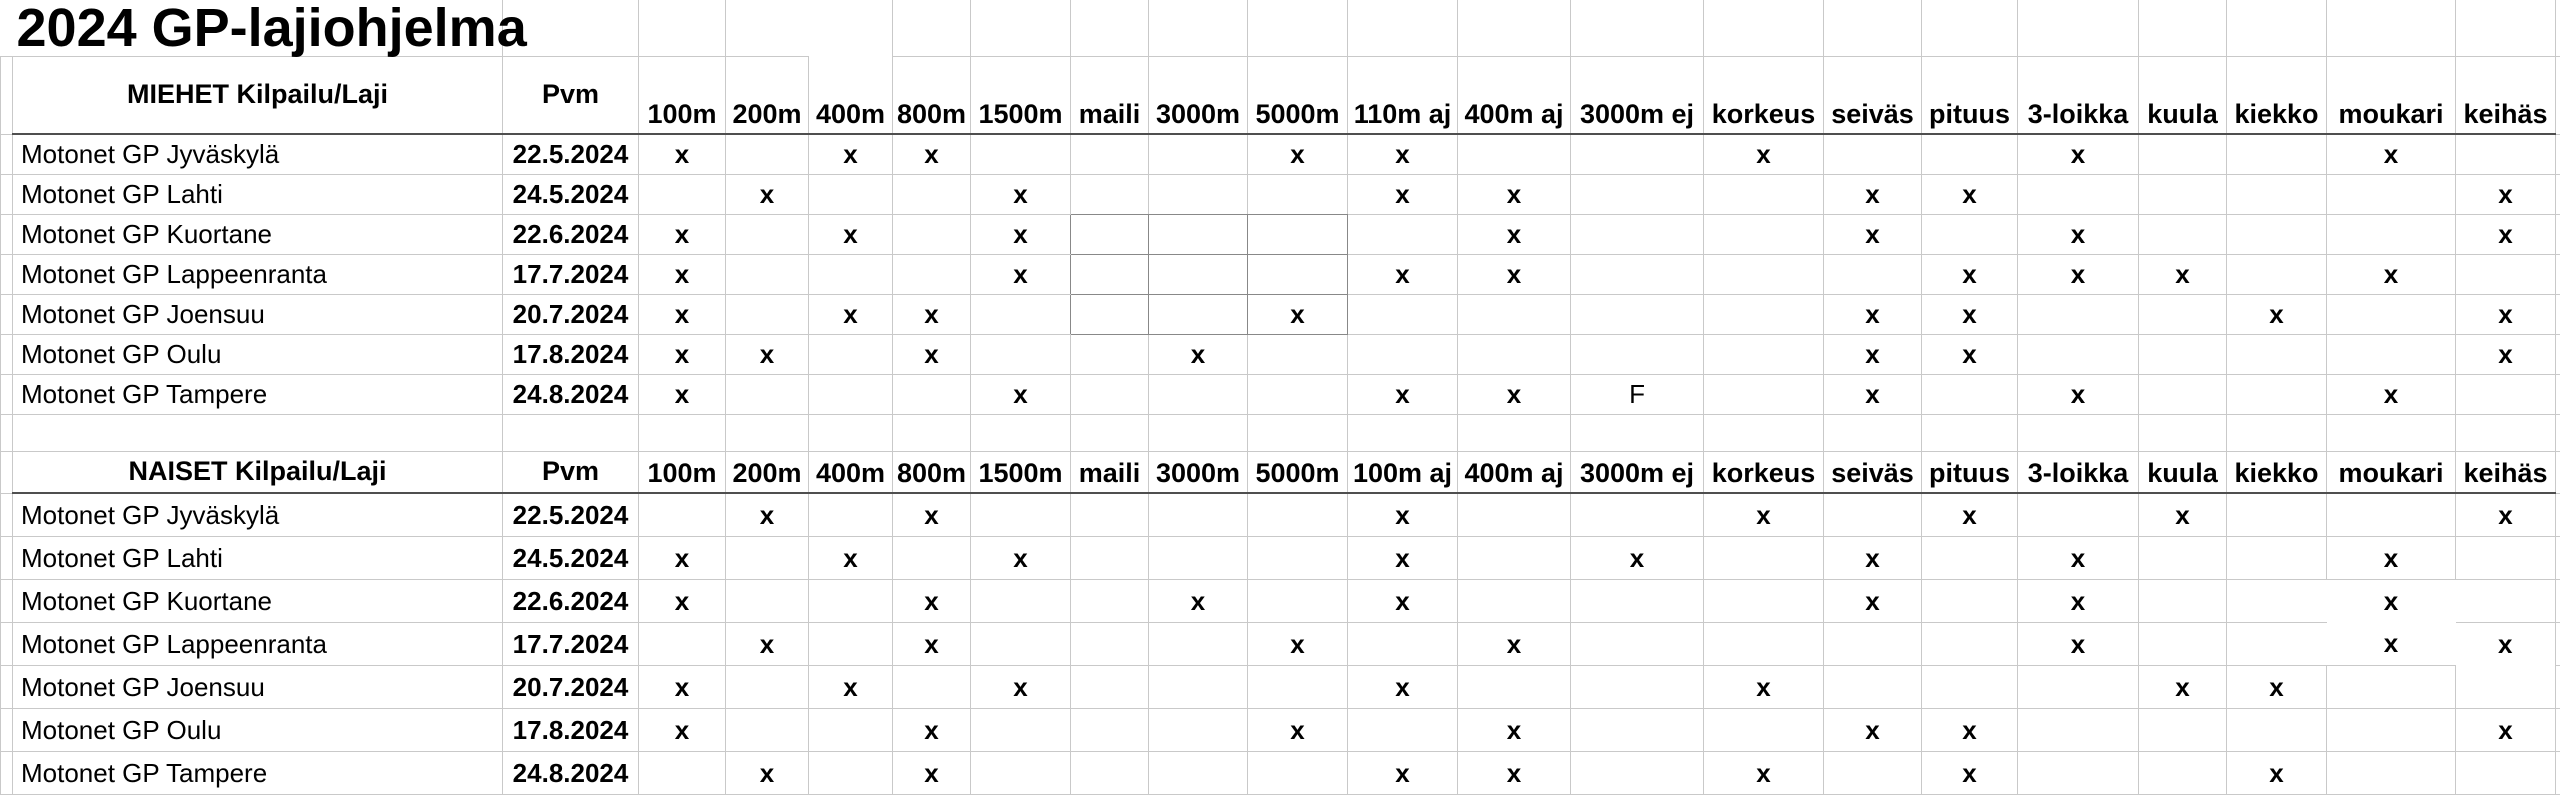  Describe the element at coordinates (571, 194) in the screenshot. I see `date-cell: 24.5.2024` at that location.